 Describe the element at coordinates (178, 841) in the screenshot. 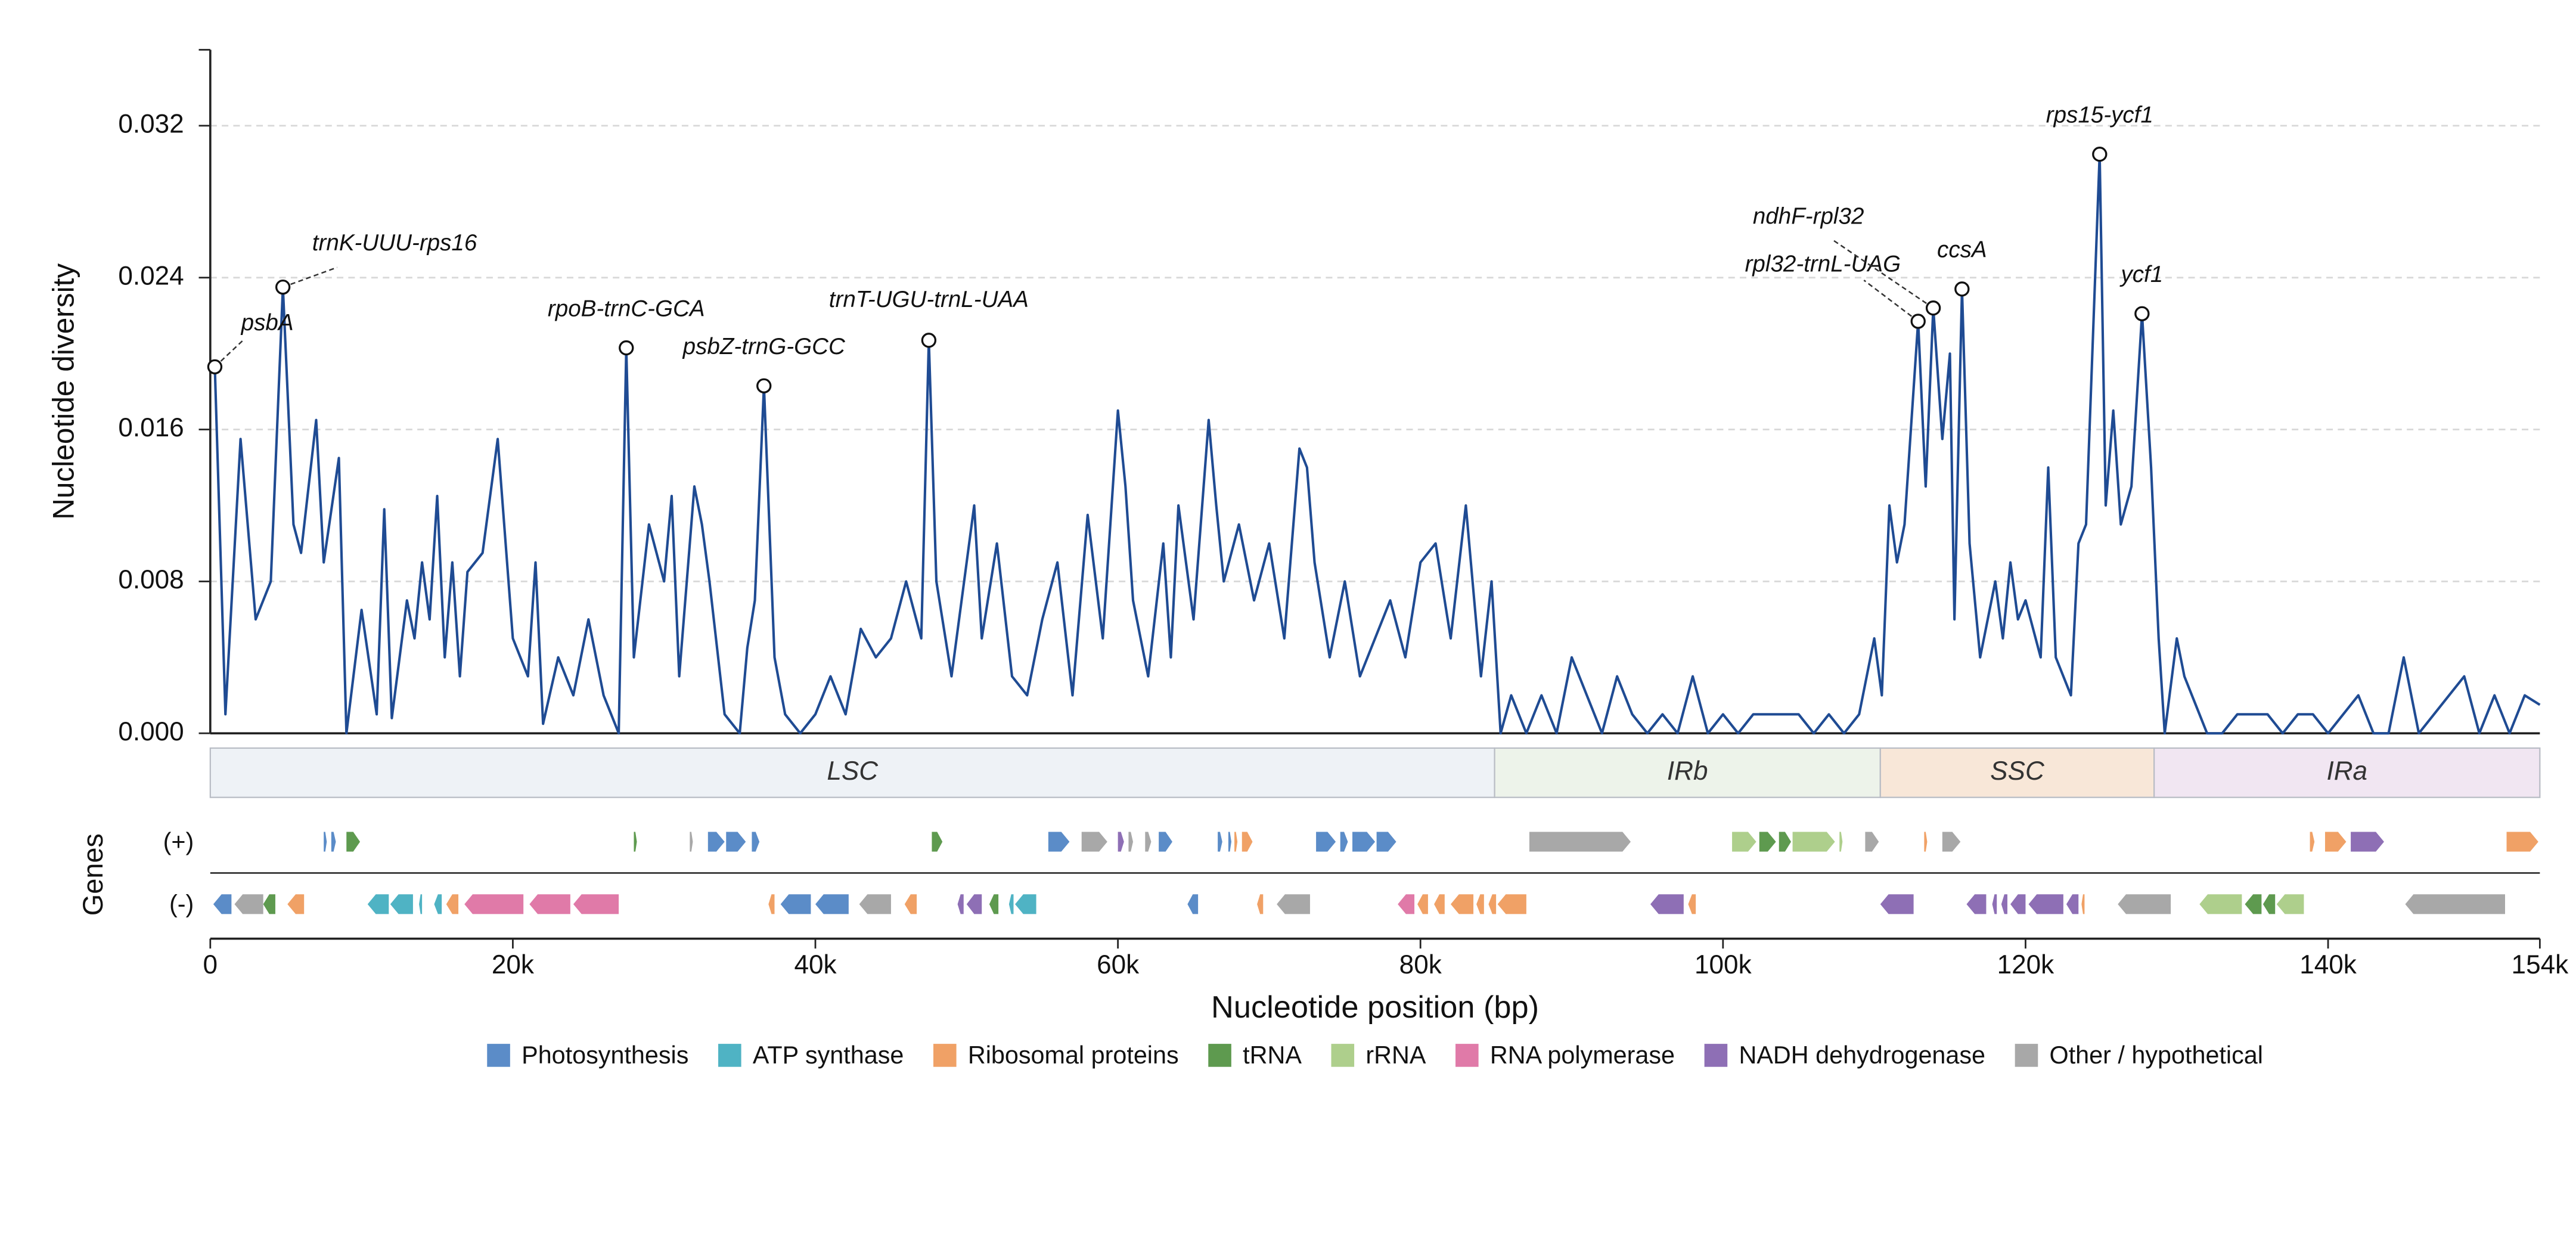

I see `plus-strand-label: (+)` at that location.